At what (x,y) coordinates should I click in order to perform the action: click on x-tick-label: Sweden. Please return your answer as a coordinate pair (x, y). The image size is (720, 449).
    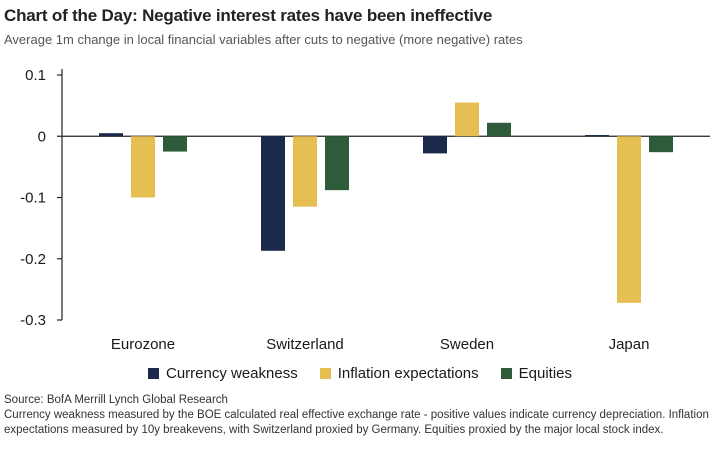
    Looking at the image, I should click on (467, 344).